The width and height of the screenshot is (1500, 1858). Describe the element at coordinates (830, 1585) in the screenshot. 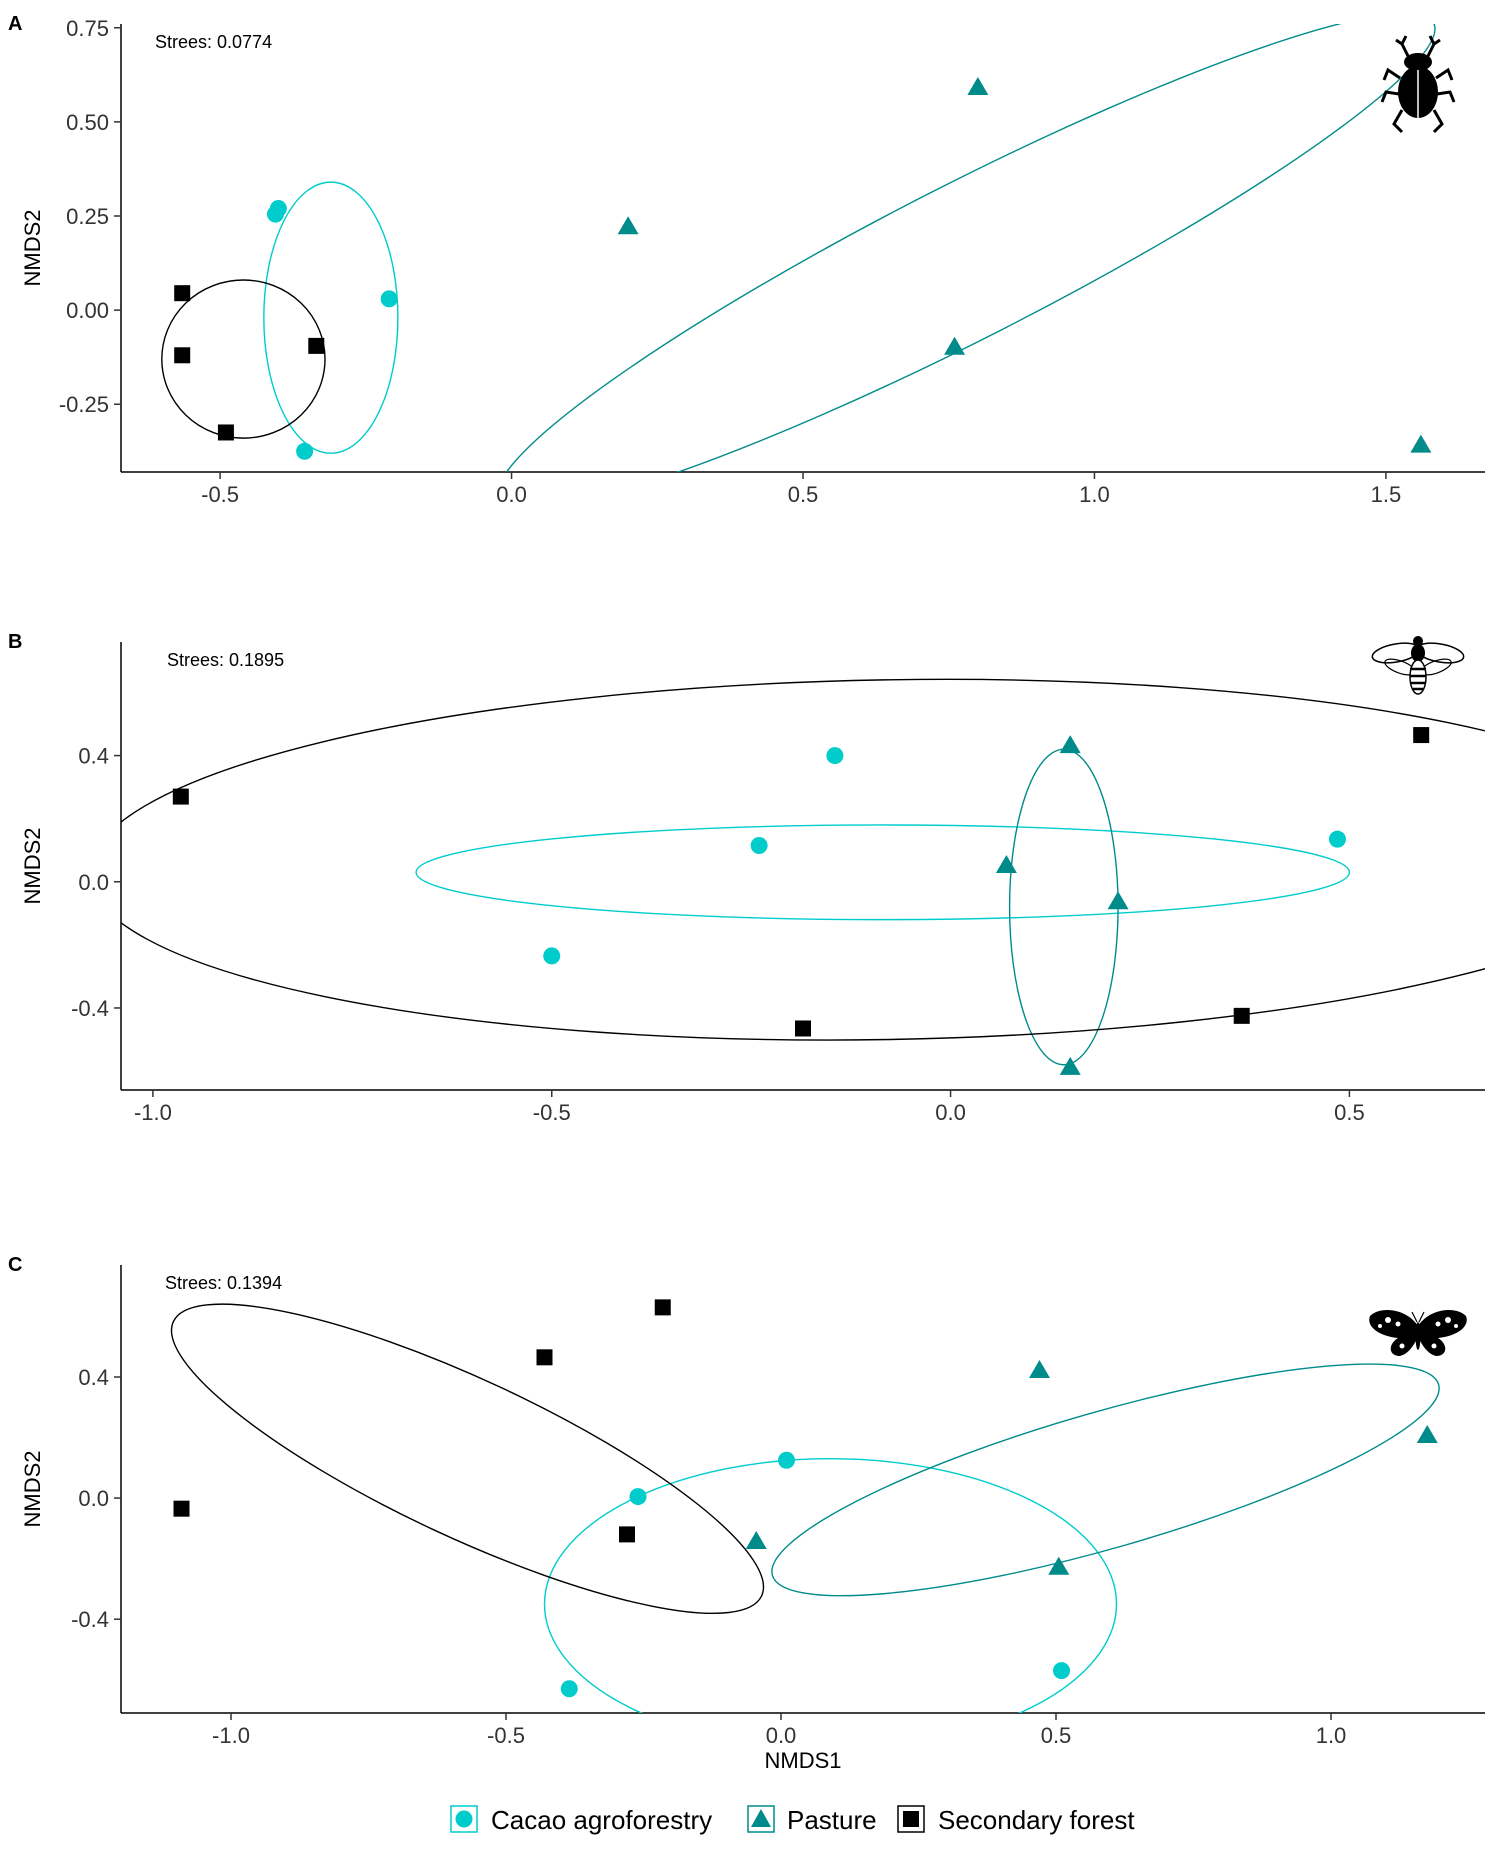

I see `ellipse-cacao-c` at that location.